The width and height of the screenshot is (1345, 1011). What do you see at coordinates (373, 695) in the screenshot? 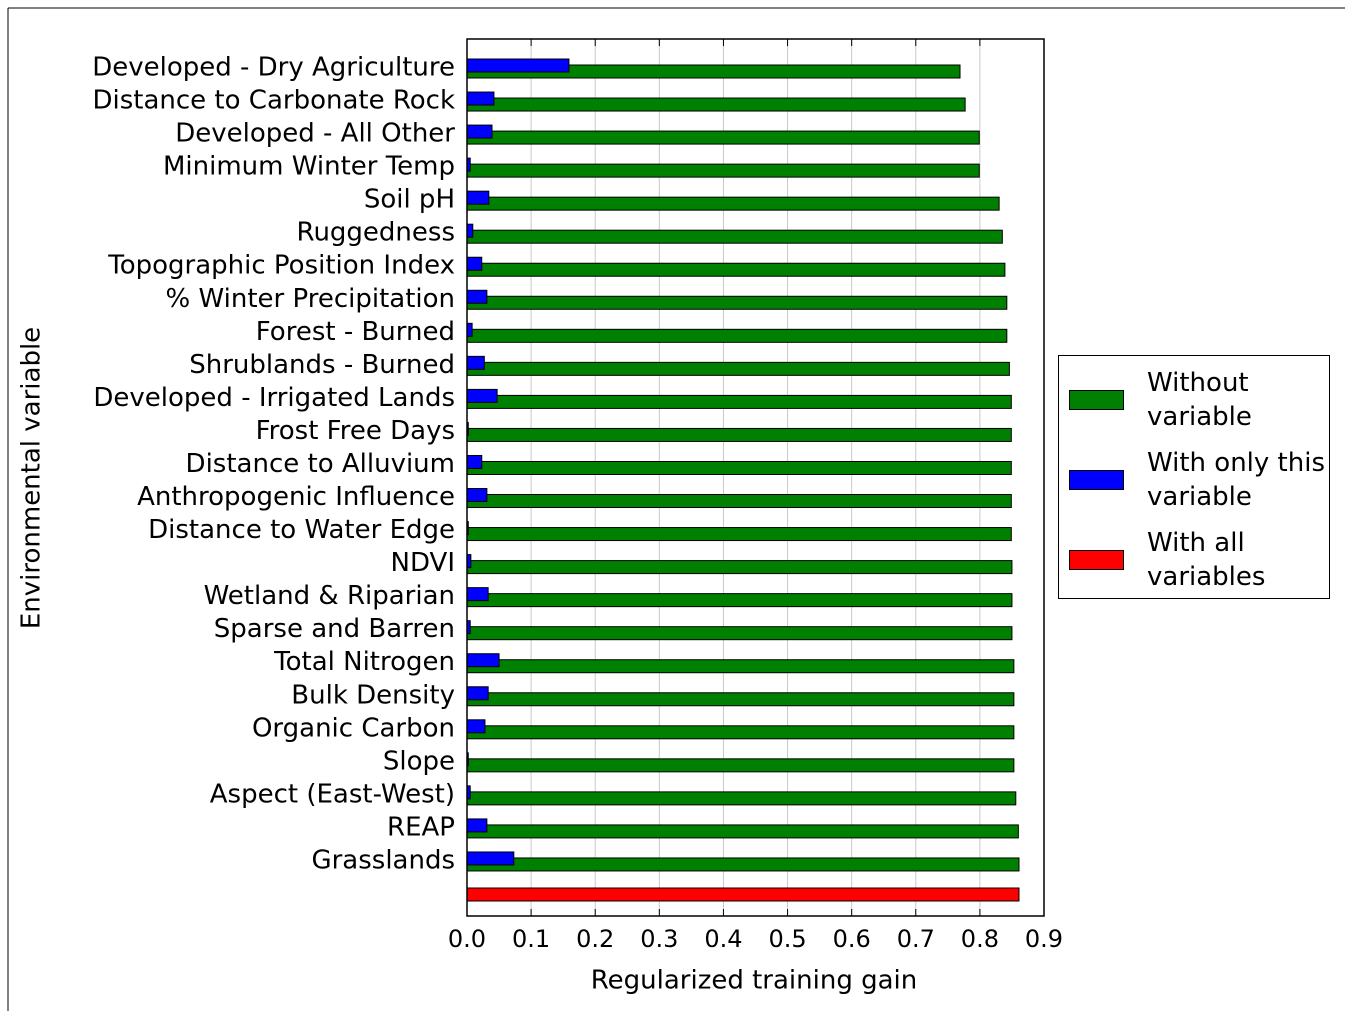
I see `category-label: Bulk Density` at bounding box center [373, 695].